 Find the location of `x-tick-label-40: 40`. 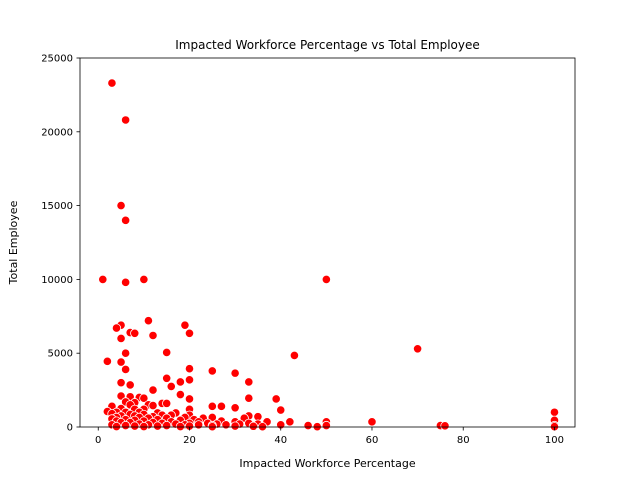

x-tick-label-40: 40 is located at coordinates (280, 440).